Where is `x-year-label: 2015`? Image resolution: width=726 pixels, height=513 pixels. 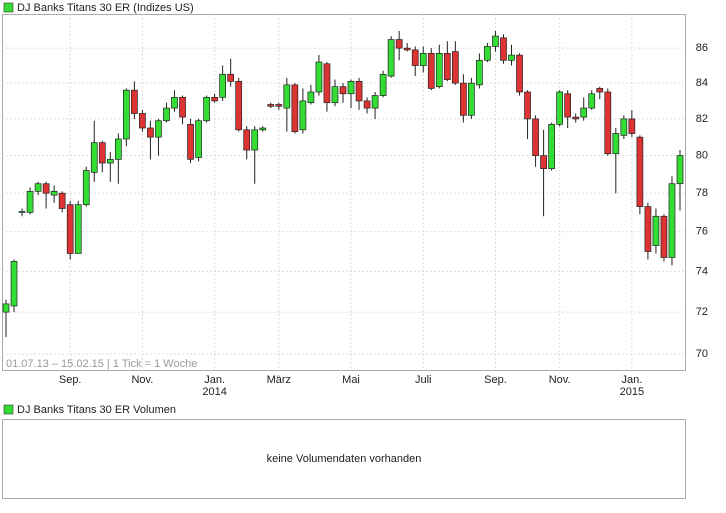
x-year-label: 2015 is located at coordinates (632, 392).